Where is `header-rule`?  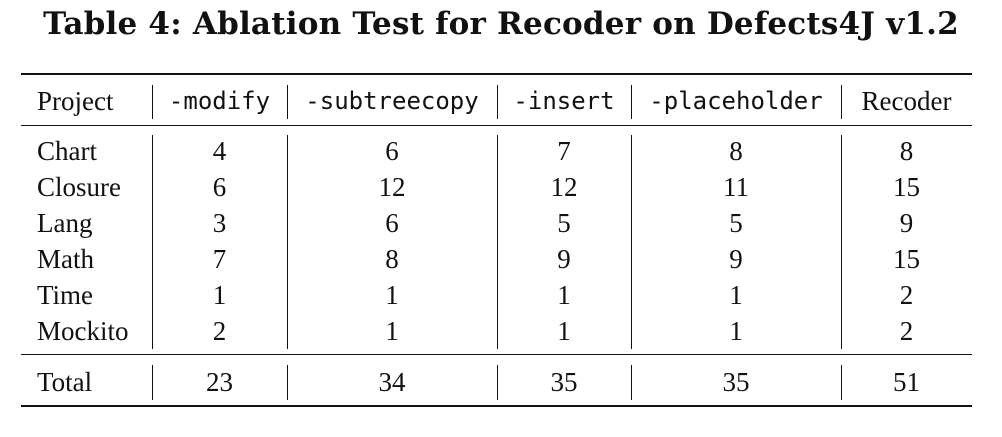 header-rule is located at coordinates (496, 126).